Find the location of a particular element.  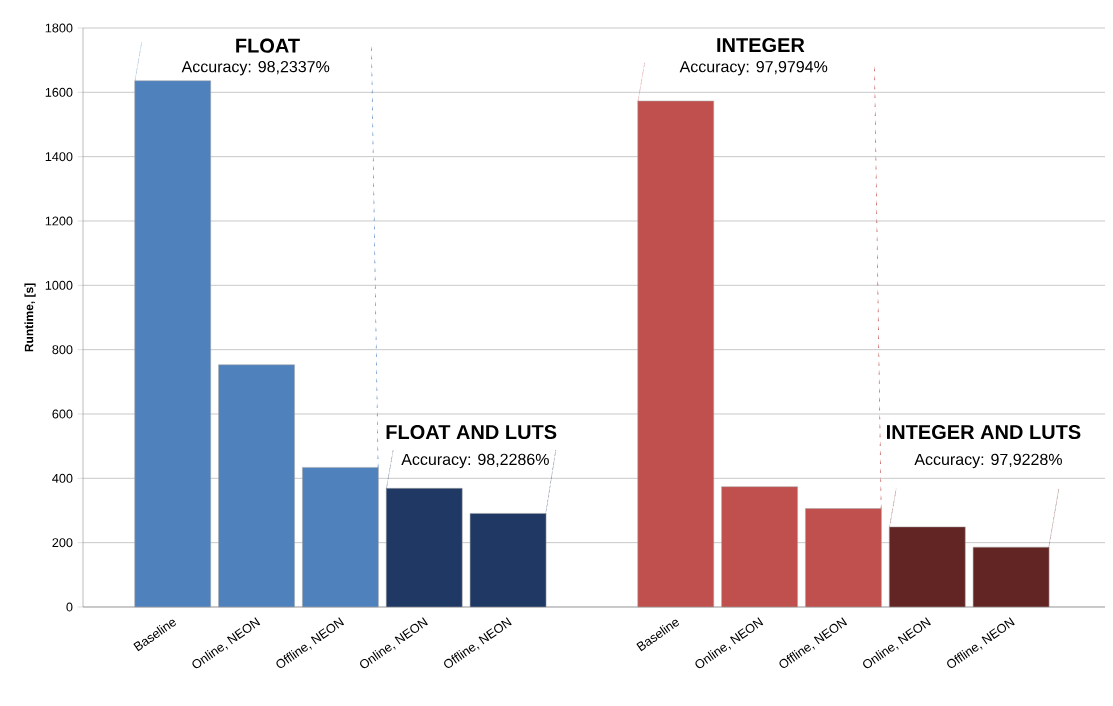

y-axis-title: Runtime, [s] is located at coordinates (30, 317).